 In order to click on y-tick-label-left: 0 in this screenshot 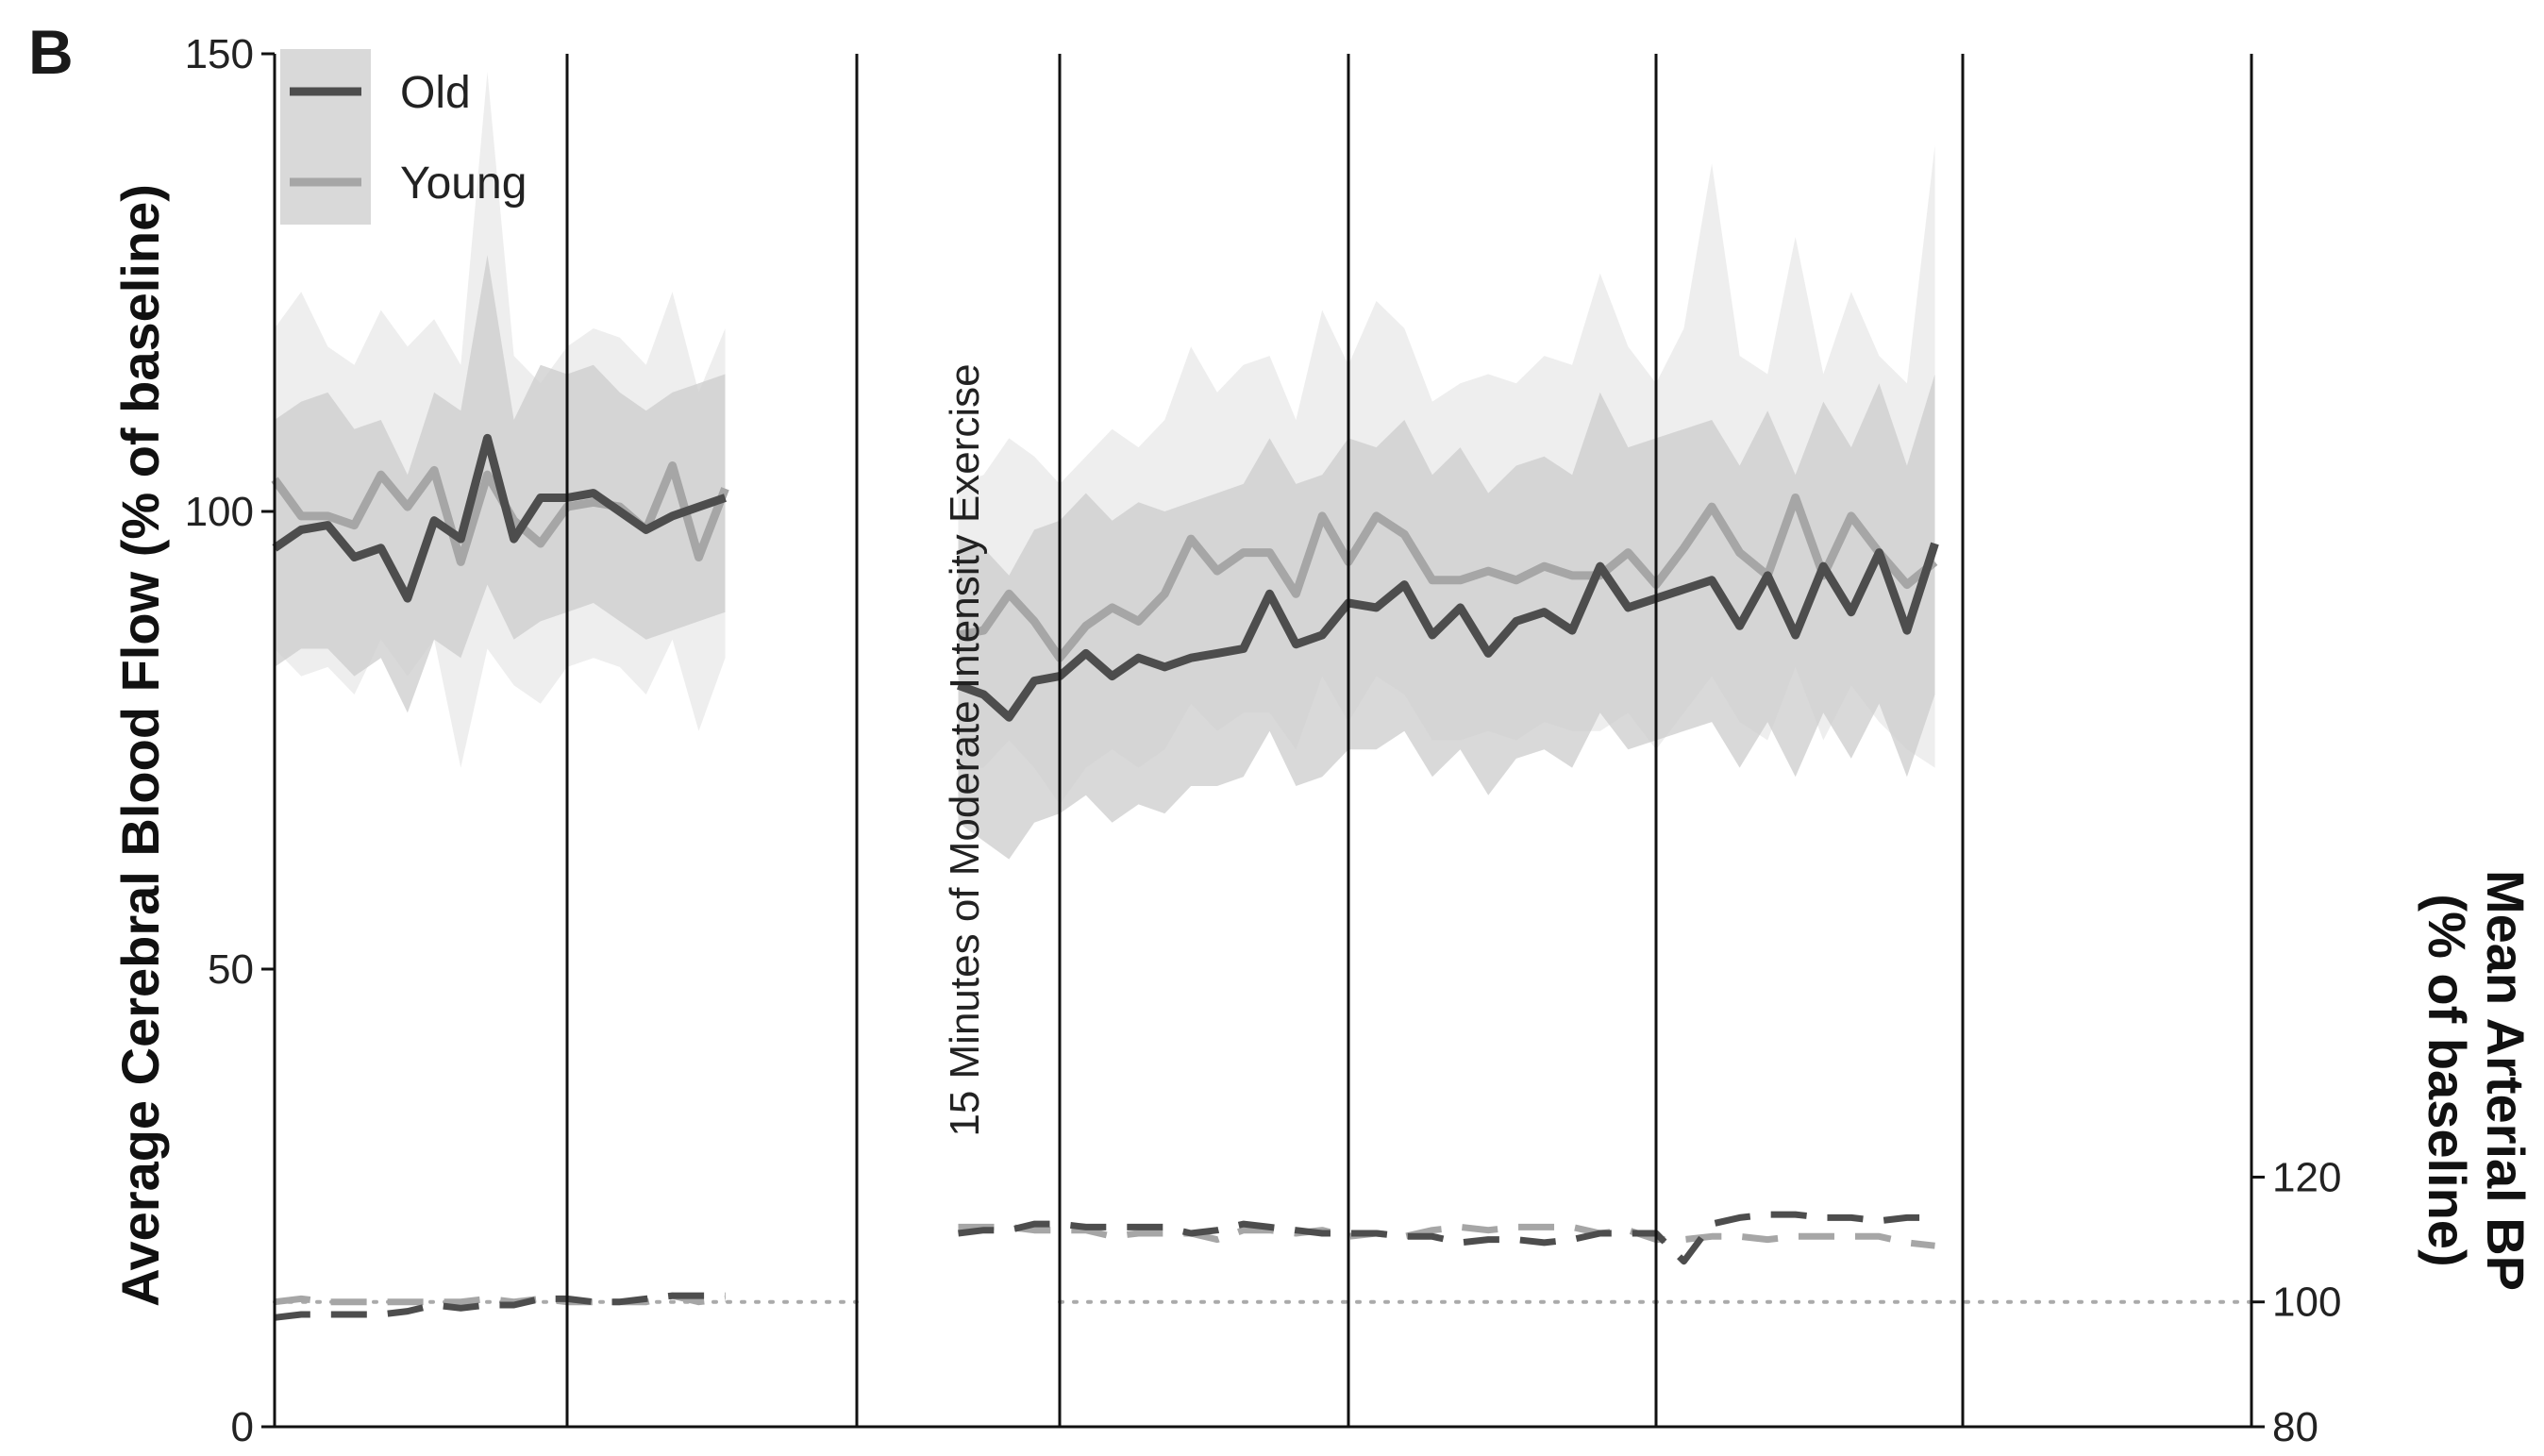, I will do `click(243, 1427)`.